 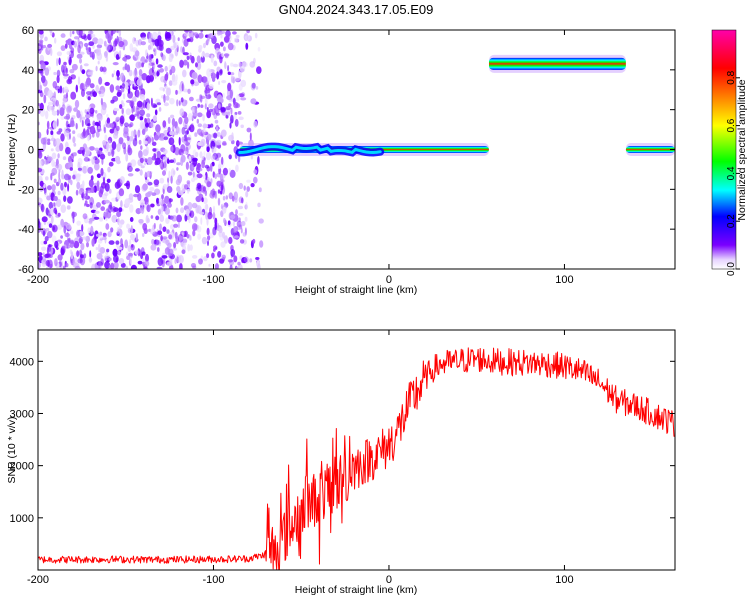 I want to click on colorbar-tick-label: 0.0, so click(x=731, y=269).